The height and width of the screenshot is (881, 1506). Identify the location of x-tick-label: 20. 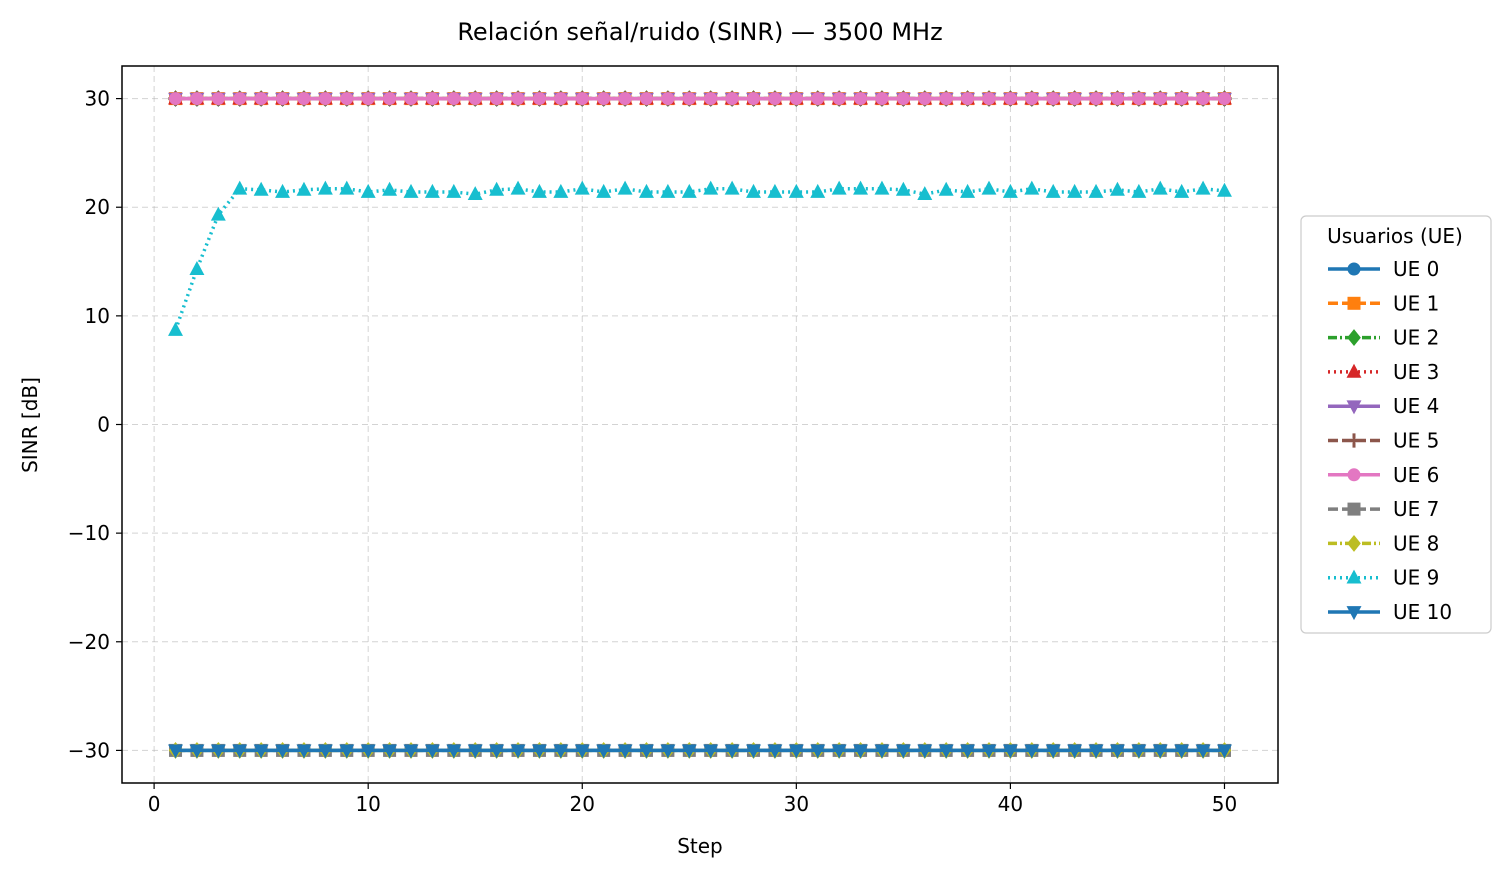
(582, 804).